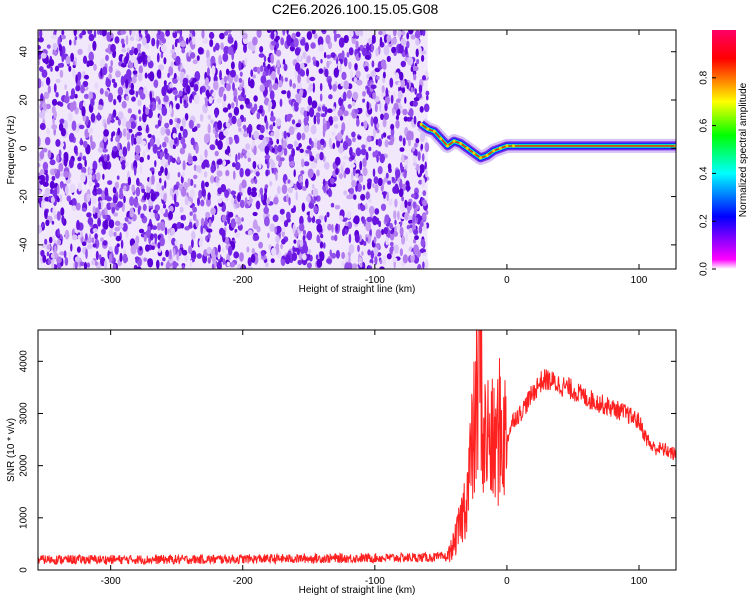 The width and height of the screenshot is (750, 600). Describe the element at coordinates (24, 465) in the screenshot. I see `snr-y-tick-label: 2000` at that location.